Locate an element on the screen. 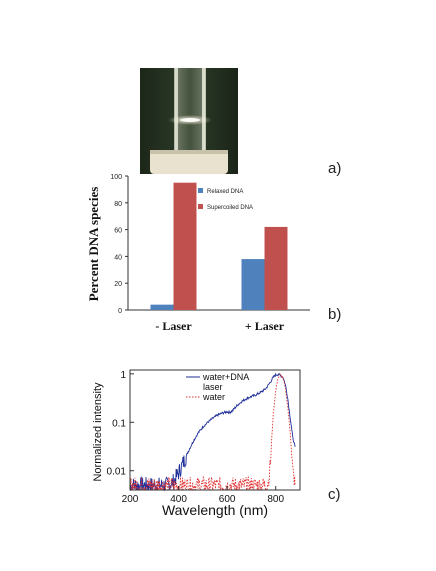  spectrum-legend-label: water+DNA is located at coordinates (225, 377).